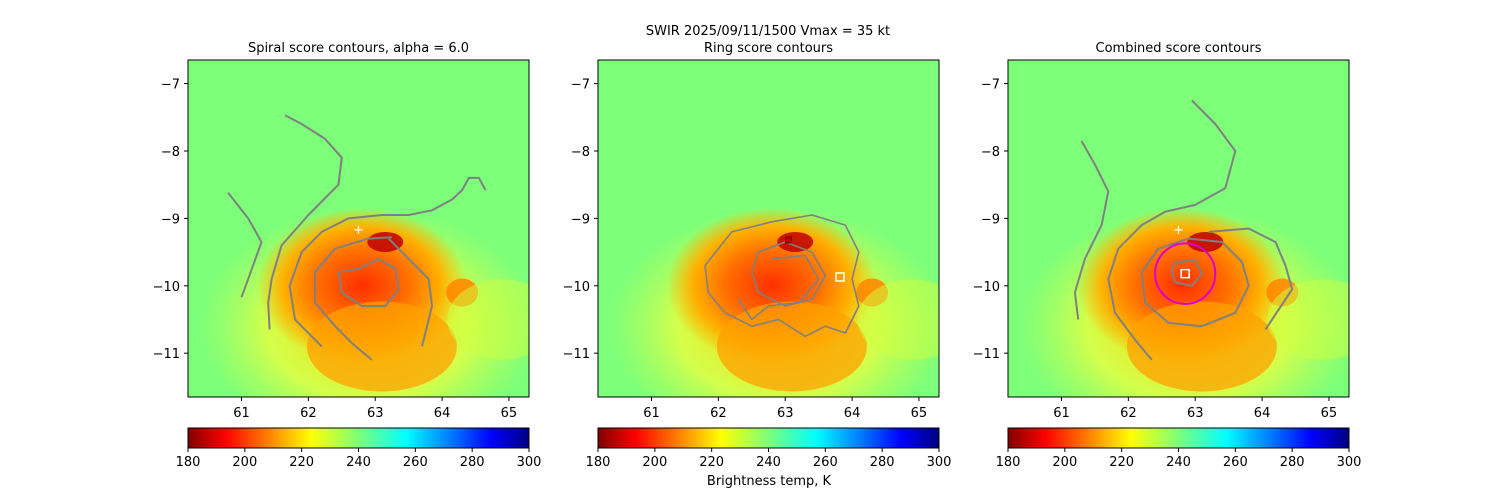 The image size is (1500, 500). I want to click on colorbar-1: 180 200 220 240 260 280 300, so click(359, 448).